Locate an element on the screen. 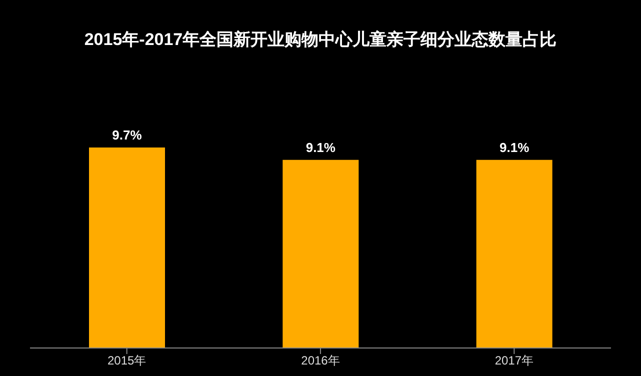  data-label: 9.7% is located at coordinates (127, 135).